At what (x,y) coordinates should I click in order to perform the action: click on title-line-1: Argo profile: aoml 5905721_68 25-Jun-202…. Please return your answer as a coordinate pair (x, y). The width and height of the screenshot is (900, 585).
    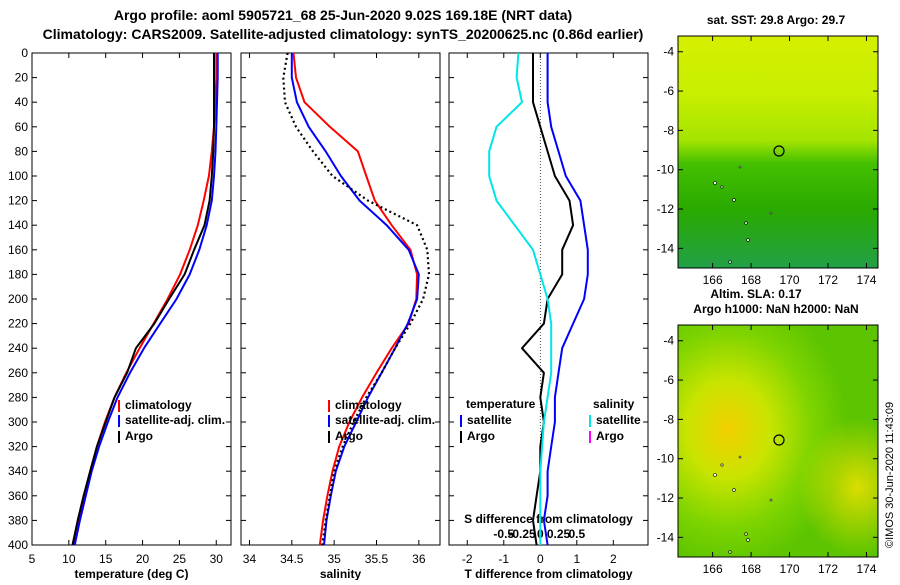
    Looking at the image, I should click on (343, 15).